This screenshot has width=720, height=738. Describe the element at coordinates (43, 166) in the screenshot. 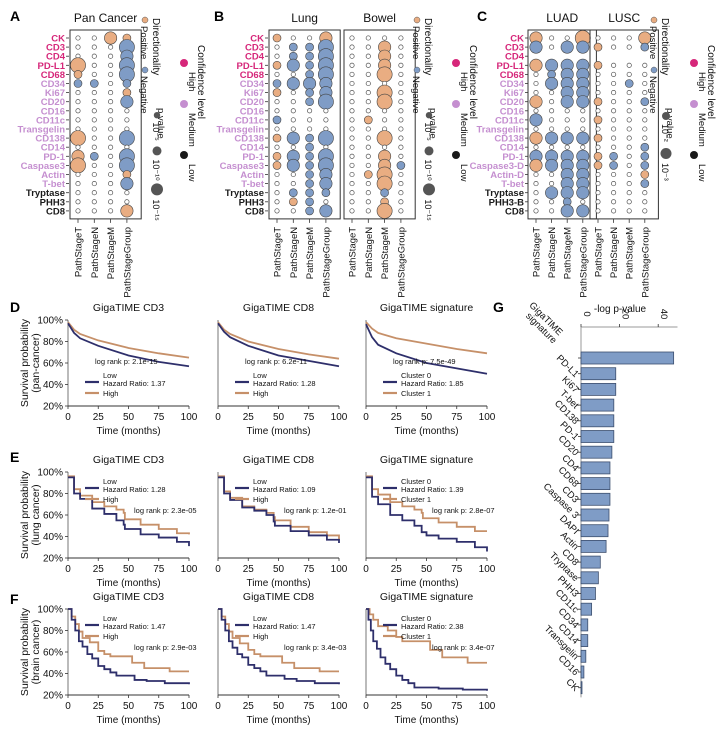

I see `marker-label: Caspase3` at that location.